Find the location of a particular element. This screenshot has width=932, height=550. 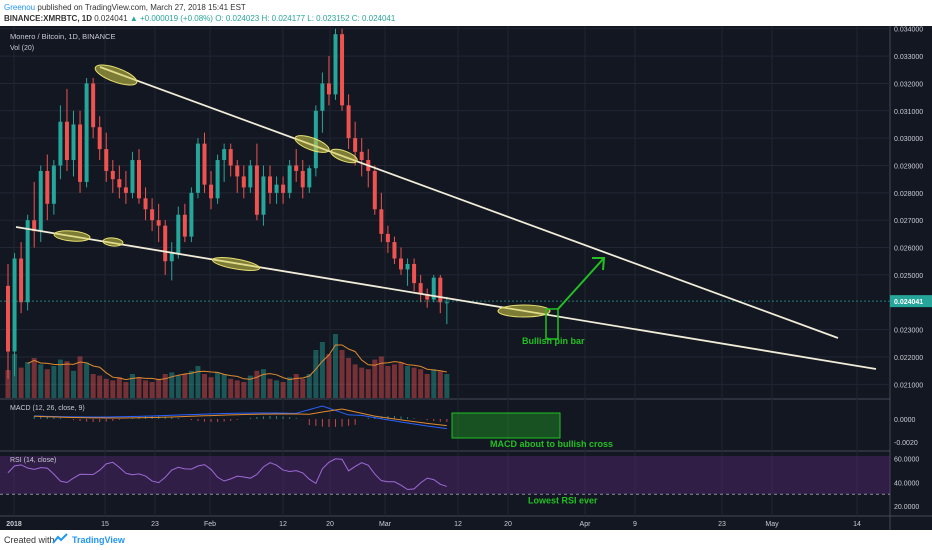

signal-line is located at coordinates (240, 417).